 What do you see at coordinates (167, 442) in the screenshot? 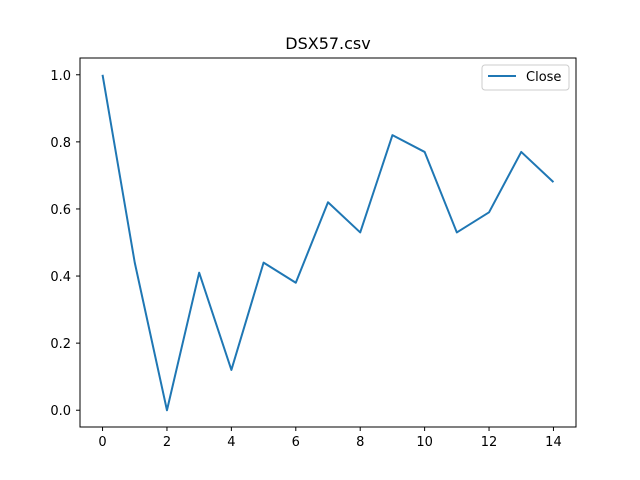
I see `x-tick-label: 2` at bounding box center [167, 442].